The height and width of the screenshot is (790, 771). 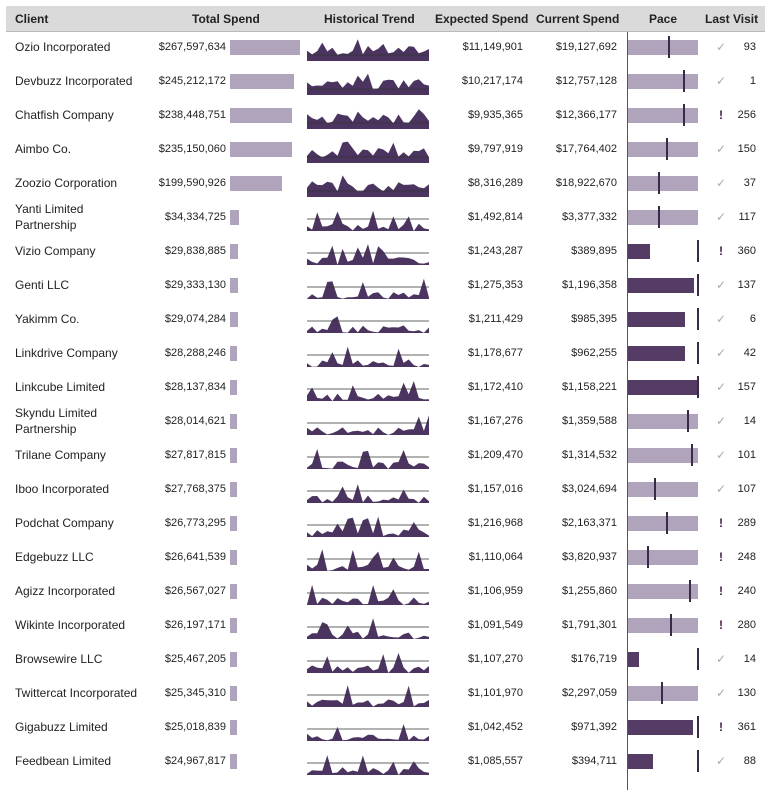 What do you see at coordinates (578, 19) in the screenshot?
I see `header-current-spend: Current Spend` at bounding box center [578, 19].